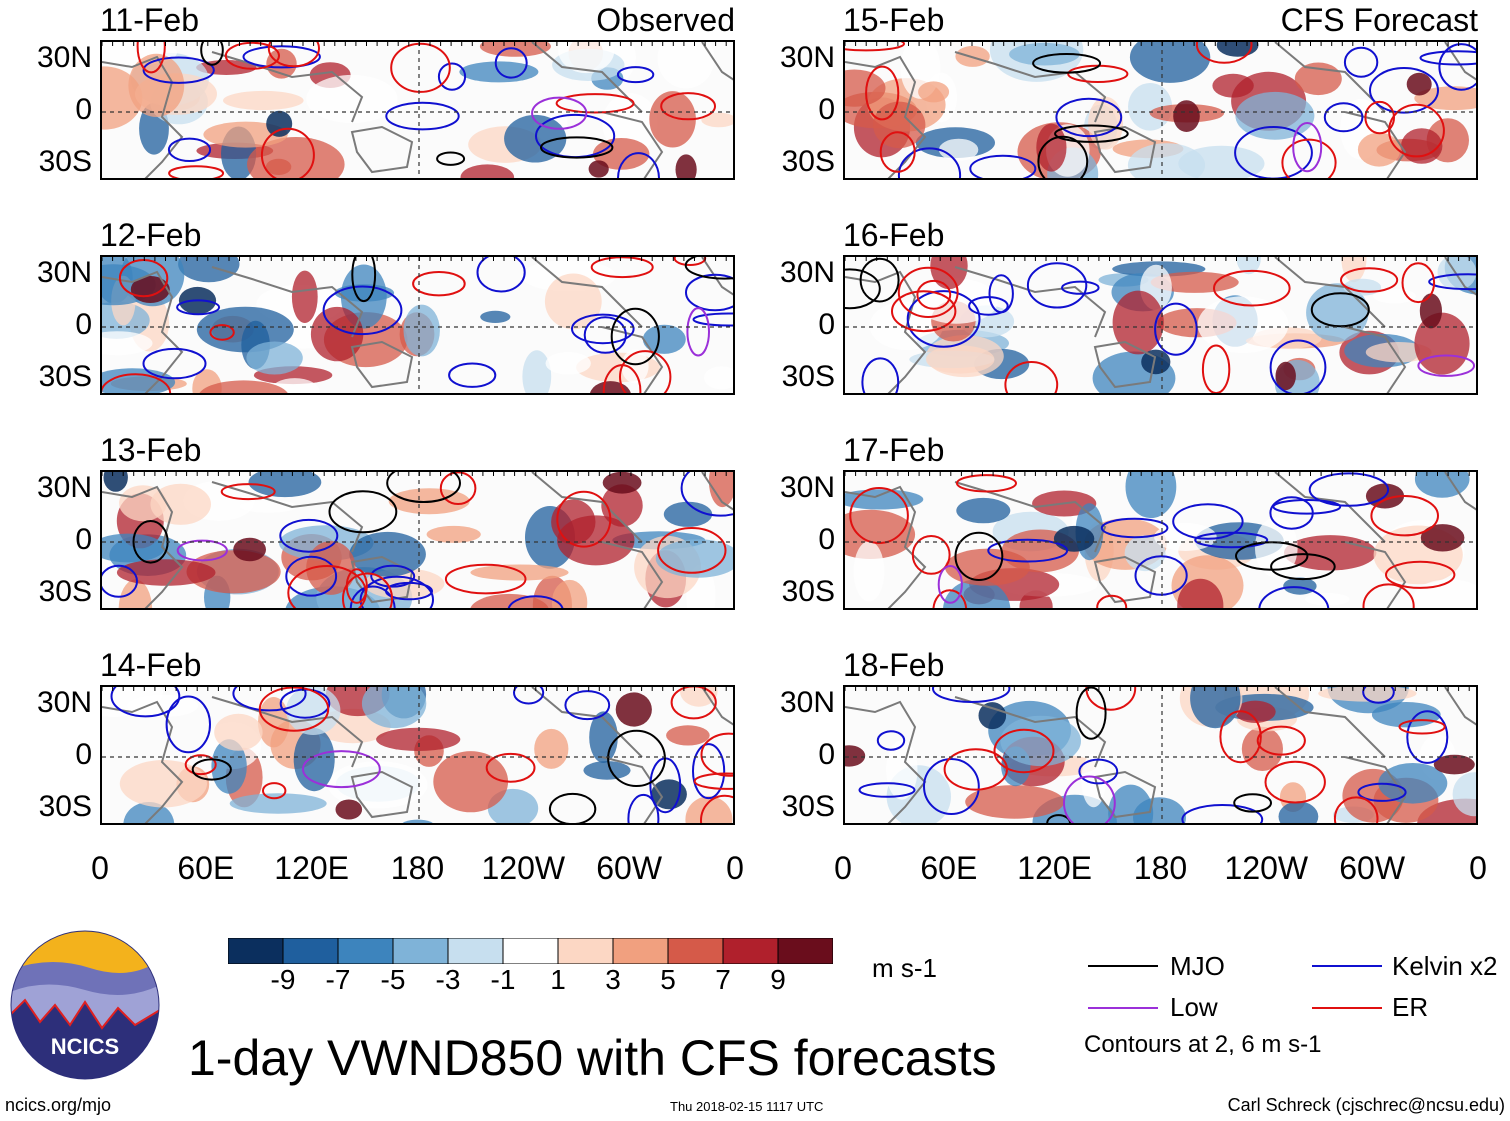 The image size is (1510, 1121). What do you see at coordinates (283, 979) in the screenshot?
I see `colorbar-tick-label: -9` at bounding box center [283, 979].